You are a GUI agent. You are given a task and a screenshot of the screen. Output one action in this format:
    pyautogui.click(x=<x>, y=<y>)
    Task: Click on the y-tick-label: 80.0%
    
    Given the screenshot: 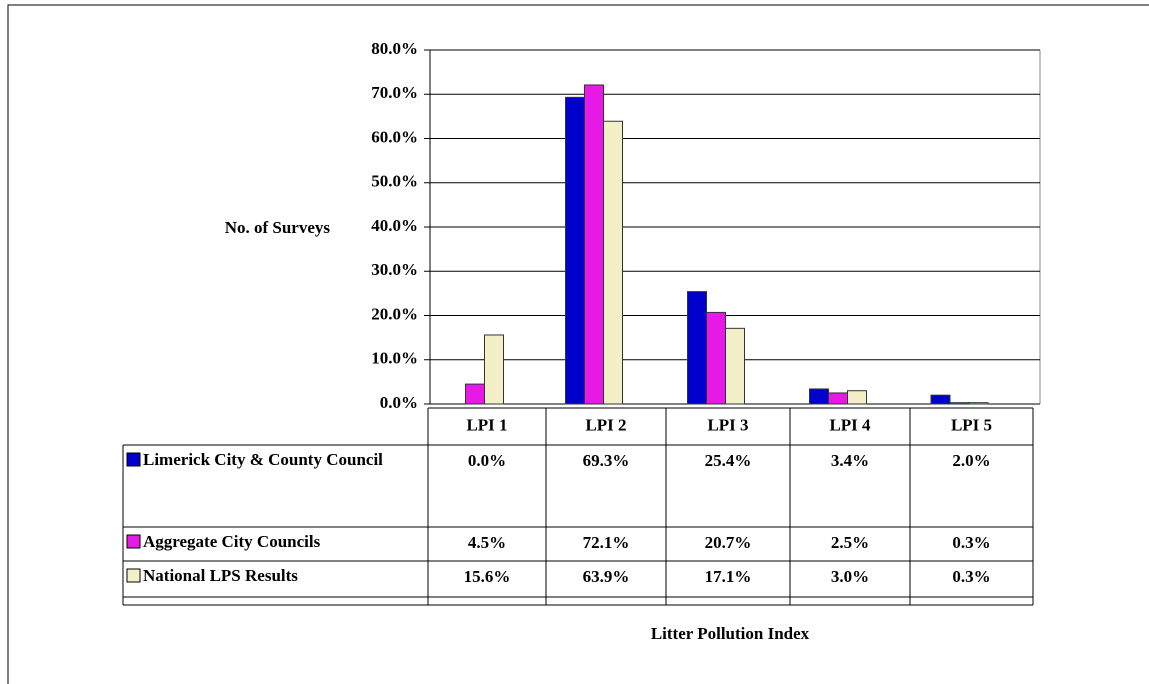 What is the action you would take?
    pyautogui.click(x=394, y=48)
    